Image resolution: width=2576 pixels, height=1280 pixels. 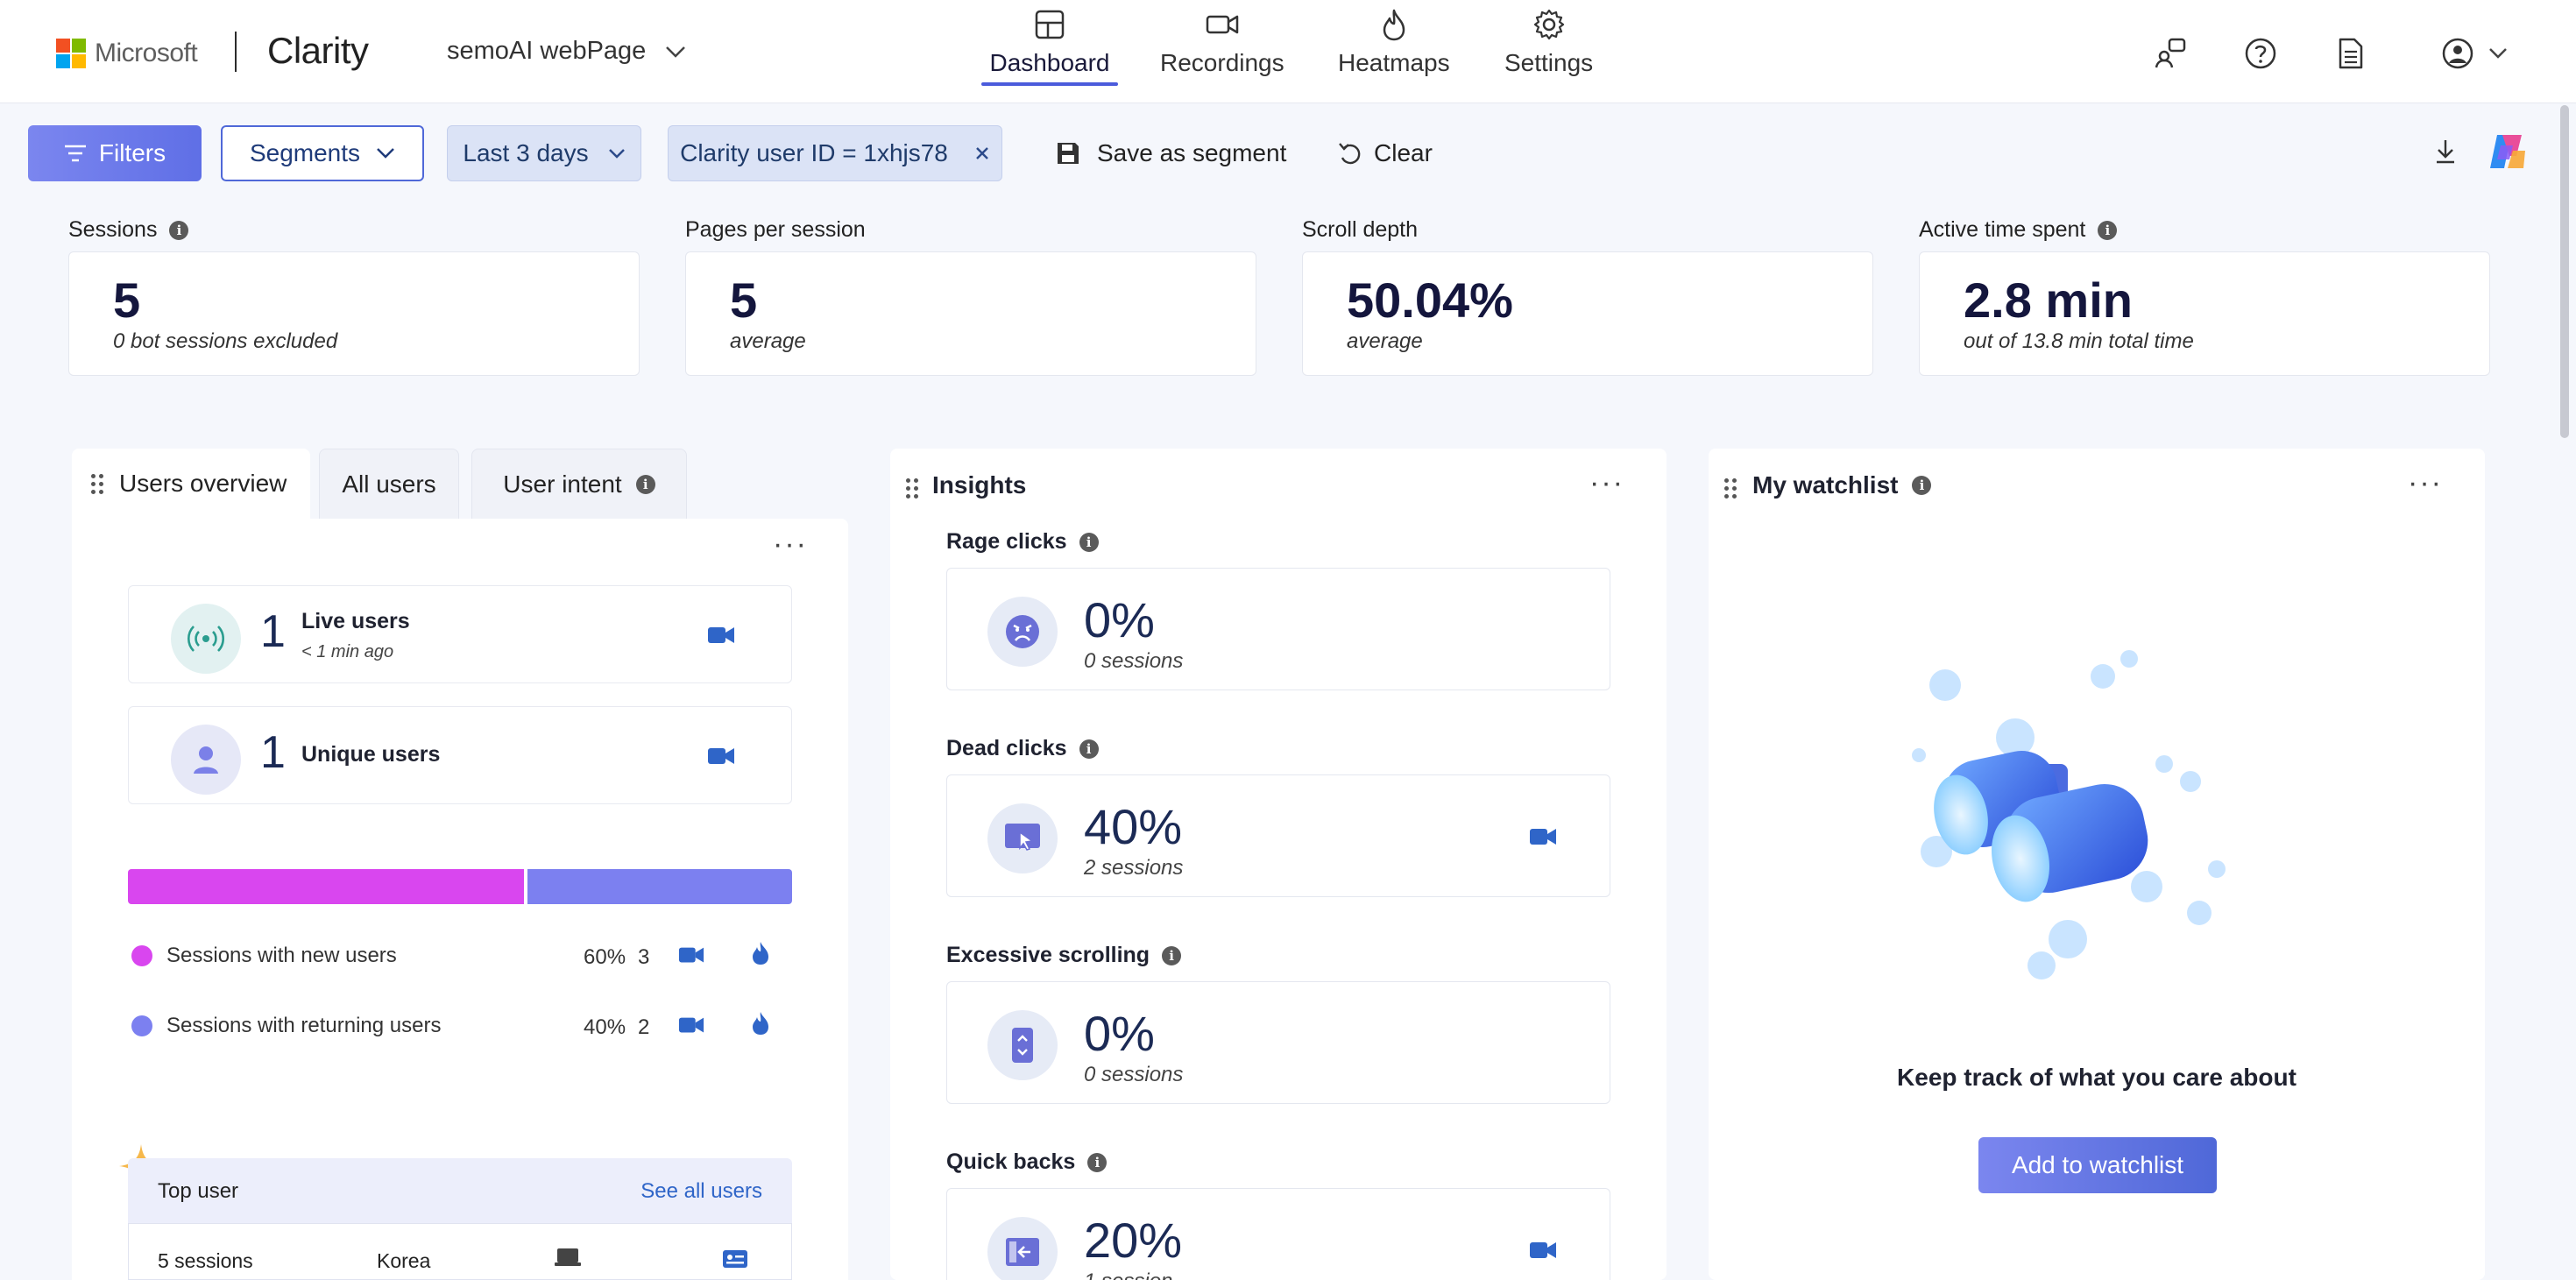 What do you see at coordinates (1049, 46) in the screenshot?
I see `nav-dashboard: Dashboard` at bounding box center [1049, 46].